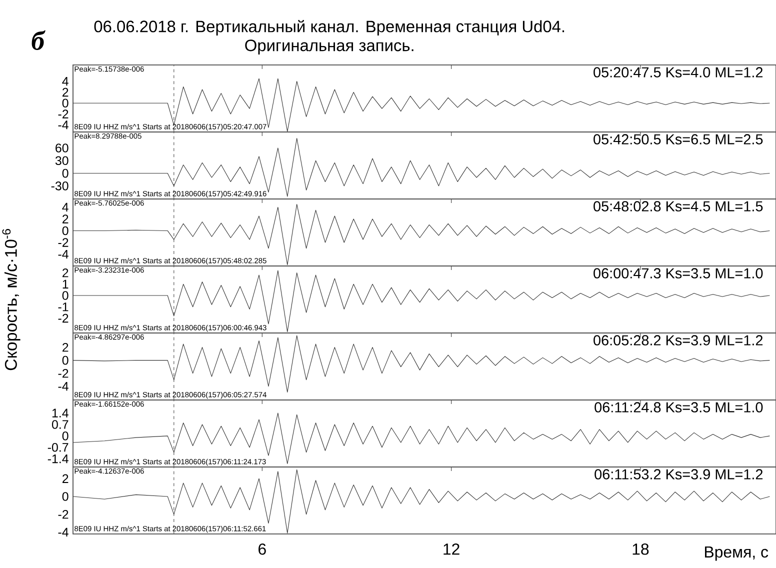 This screenshot has height=568, width=776. I want to click on annotation: 06:11:24.8 Ks=3.5 ML=1.0, so click(678, 407).